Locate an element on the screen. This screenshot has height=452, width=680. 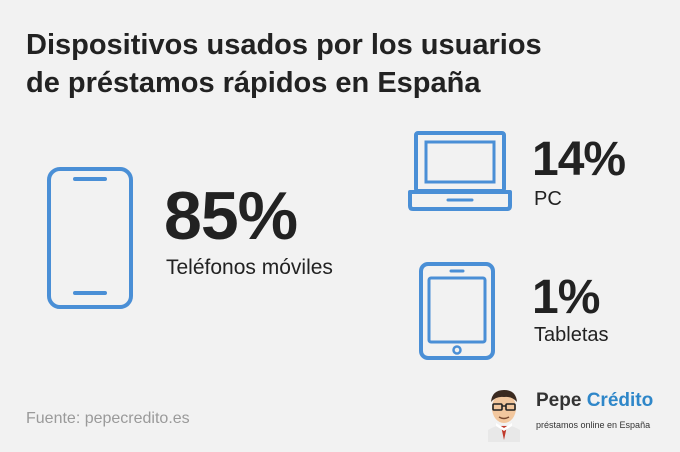
label-tablet: Tabletas is located at coordinates (571, 335).